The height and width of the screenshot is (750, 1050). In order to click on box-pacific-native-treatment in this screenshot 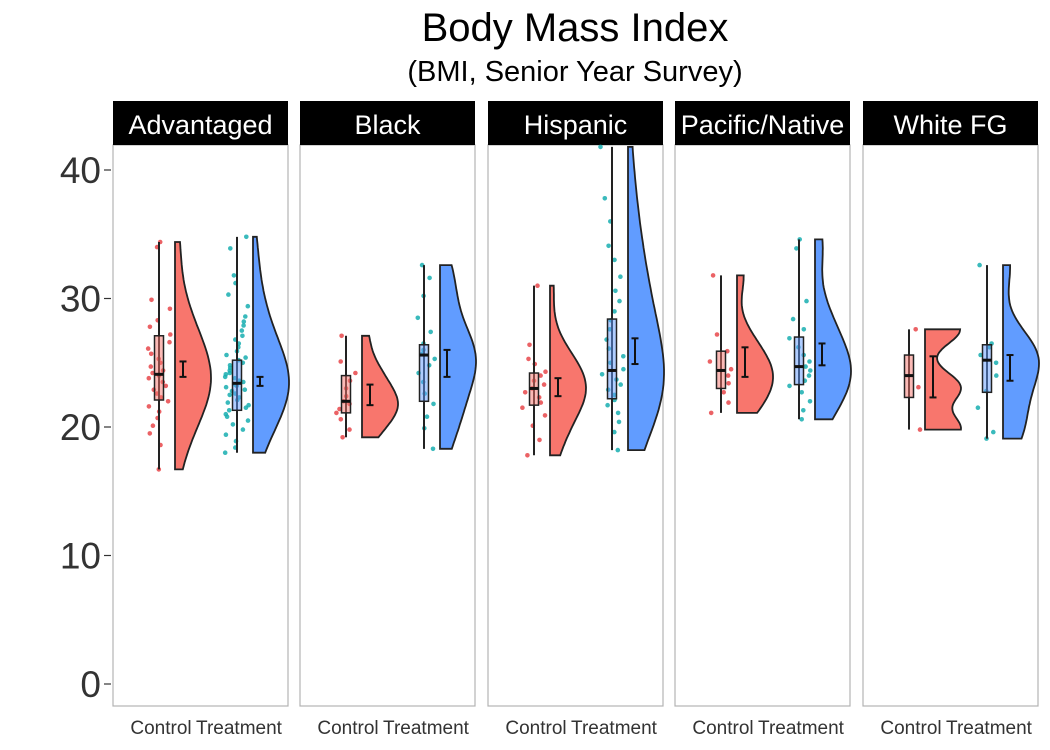, I will do `click(799, 361)`.